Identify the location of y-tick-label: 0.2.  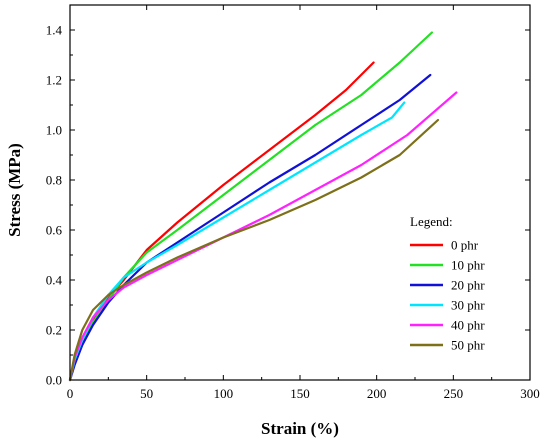
(54, 330).